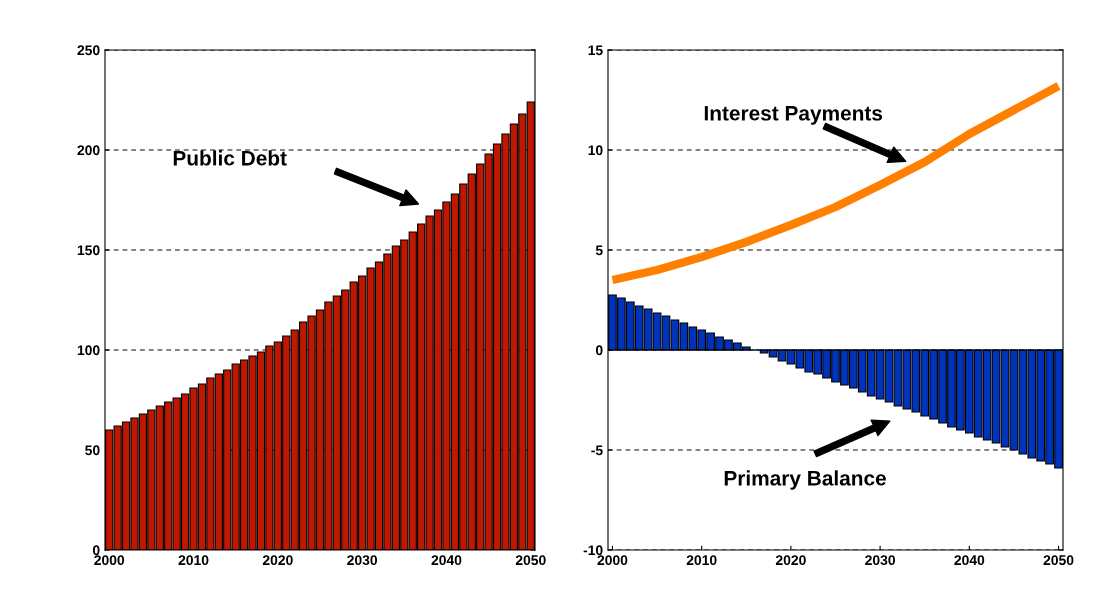 This screenshot has width=1113, height=601. Describe the element at coordinates (92, 450) in the screenshot. I see `y-tick-label: 50` at that location.